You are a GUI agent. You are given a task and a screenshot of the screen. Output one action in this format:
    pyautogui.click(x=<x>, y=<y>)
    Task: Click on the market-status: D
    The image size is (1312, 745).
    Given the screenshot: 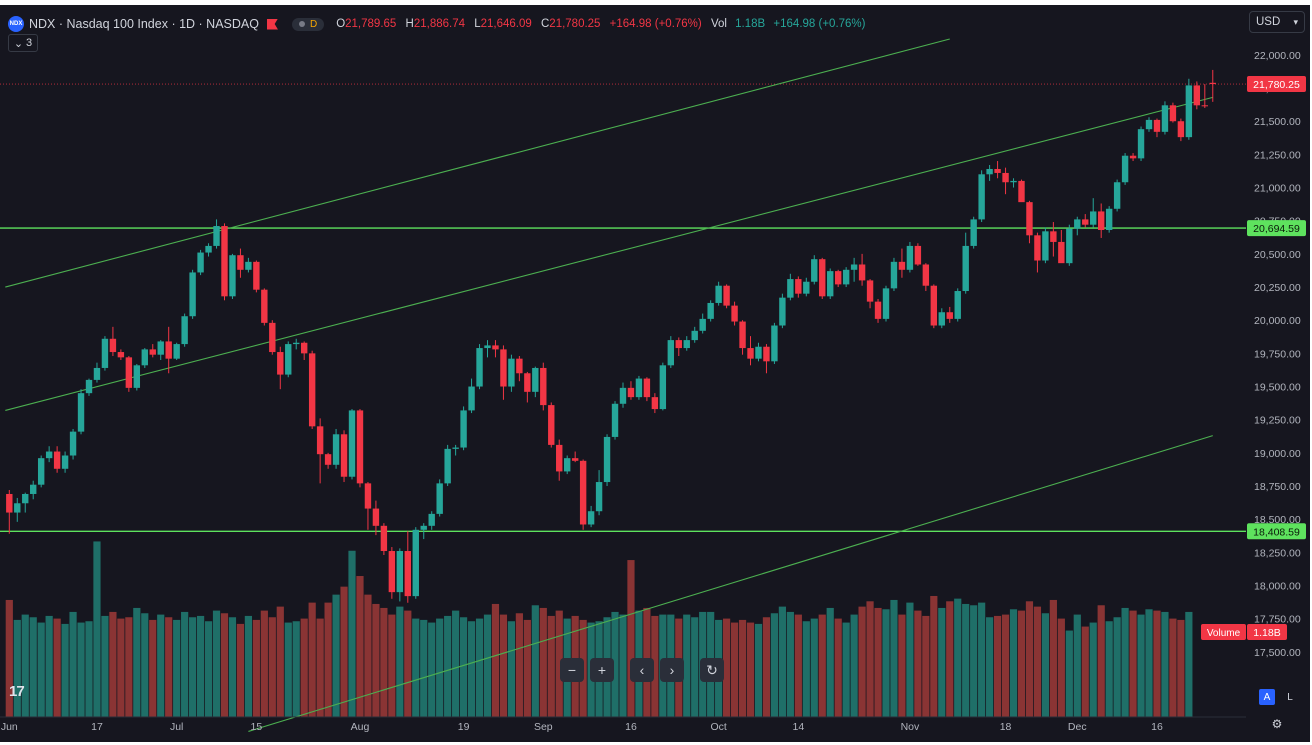 What is the action you would take?
    pyautogui.click(x=308, y=24)
    